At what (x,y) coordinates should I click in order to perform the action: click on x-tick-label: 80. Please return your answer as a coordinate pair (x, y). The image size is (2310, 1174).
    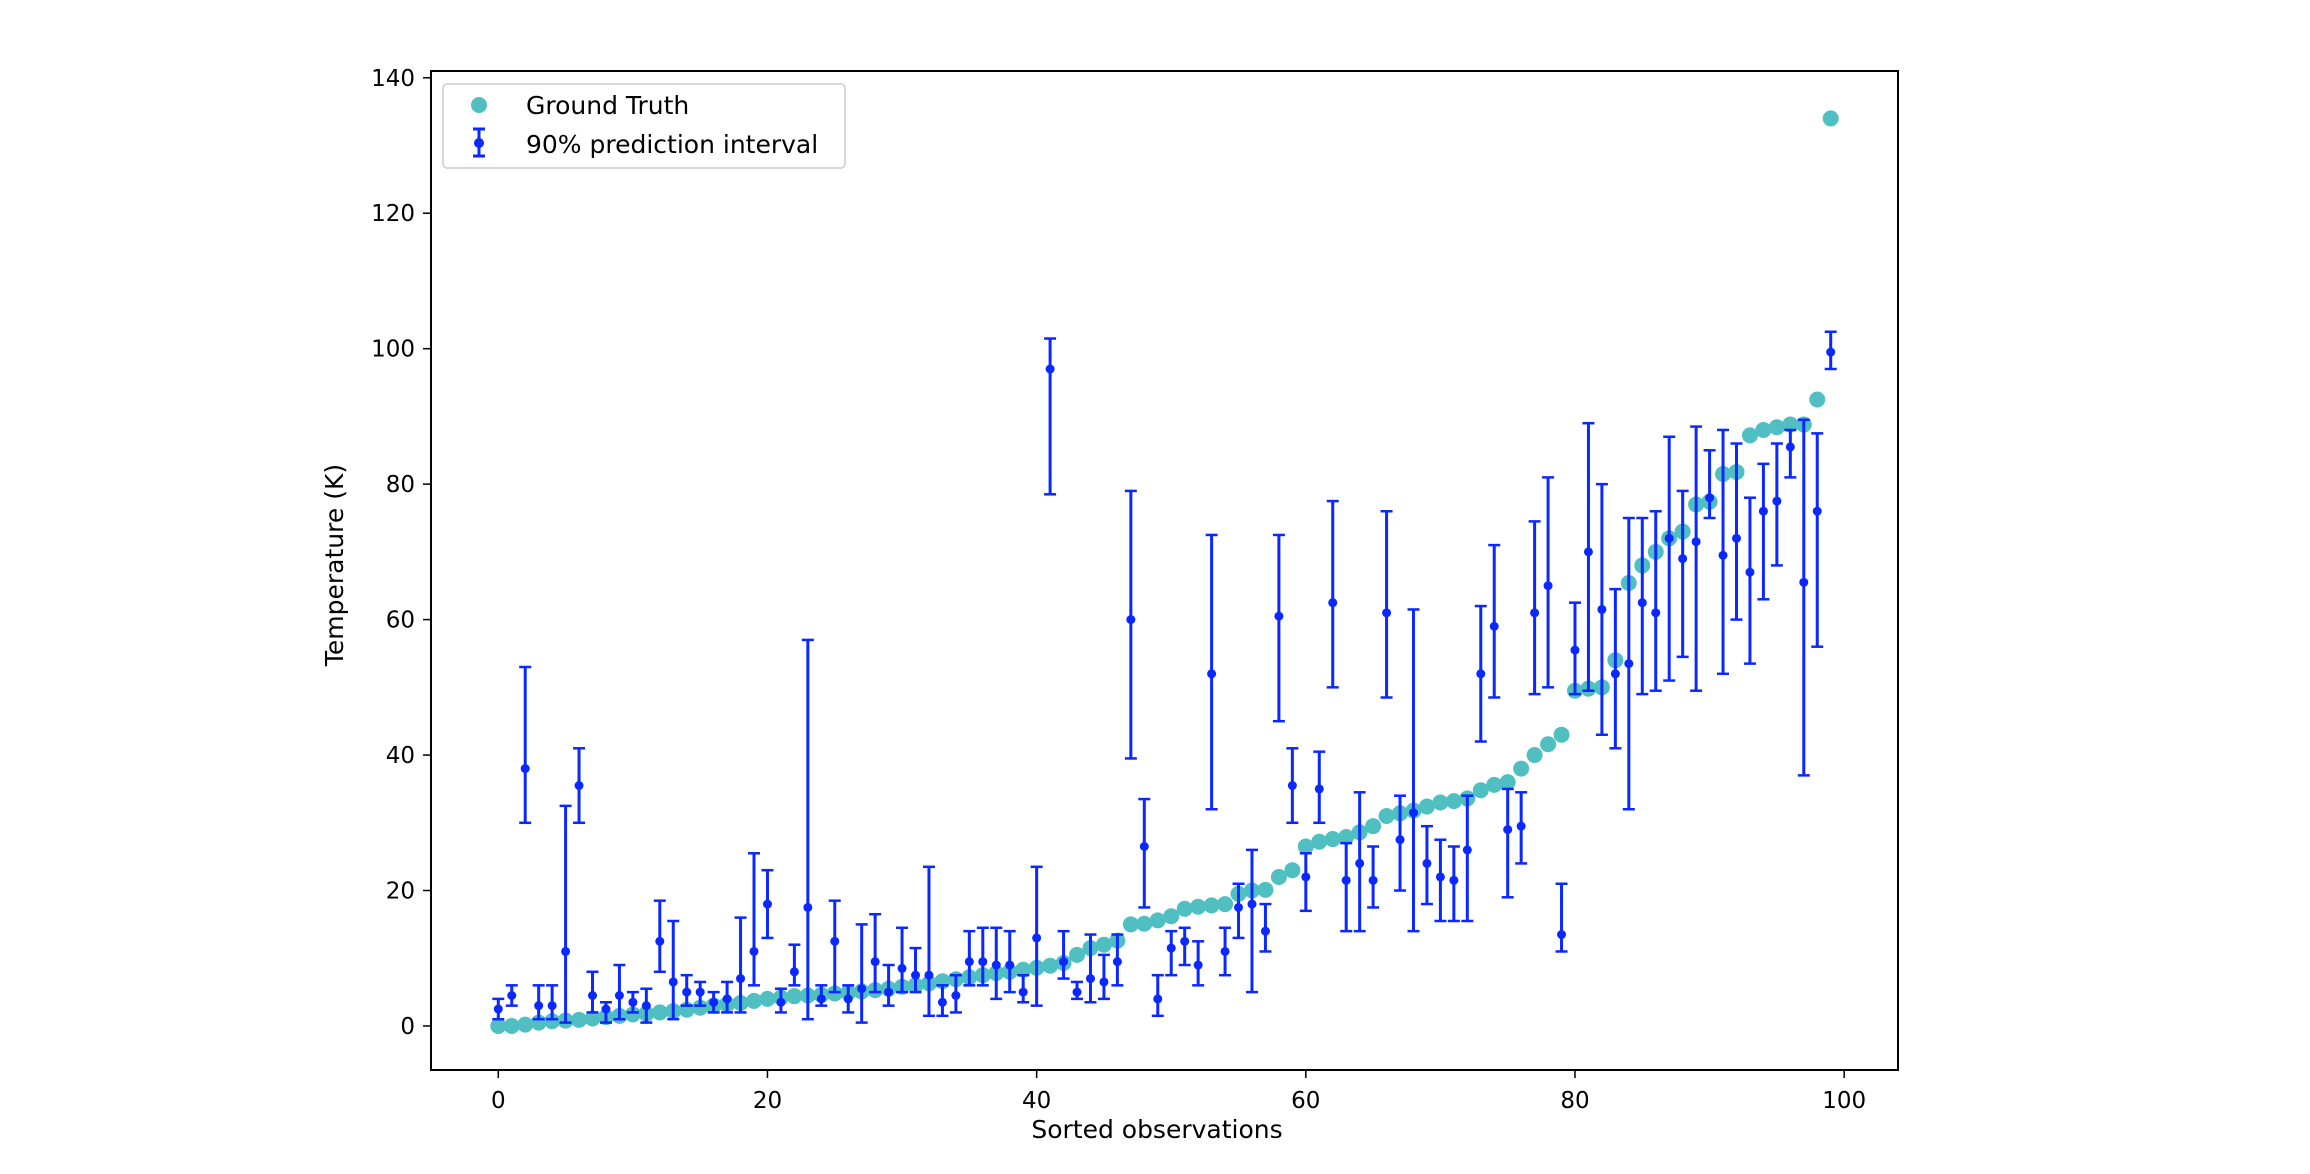
    Looking at the image, I should click on (1574, 1101).